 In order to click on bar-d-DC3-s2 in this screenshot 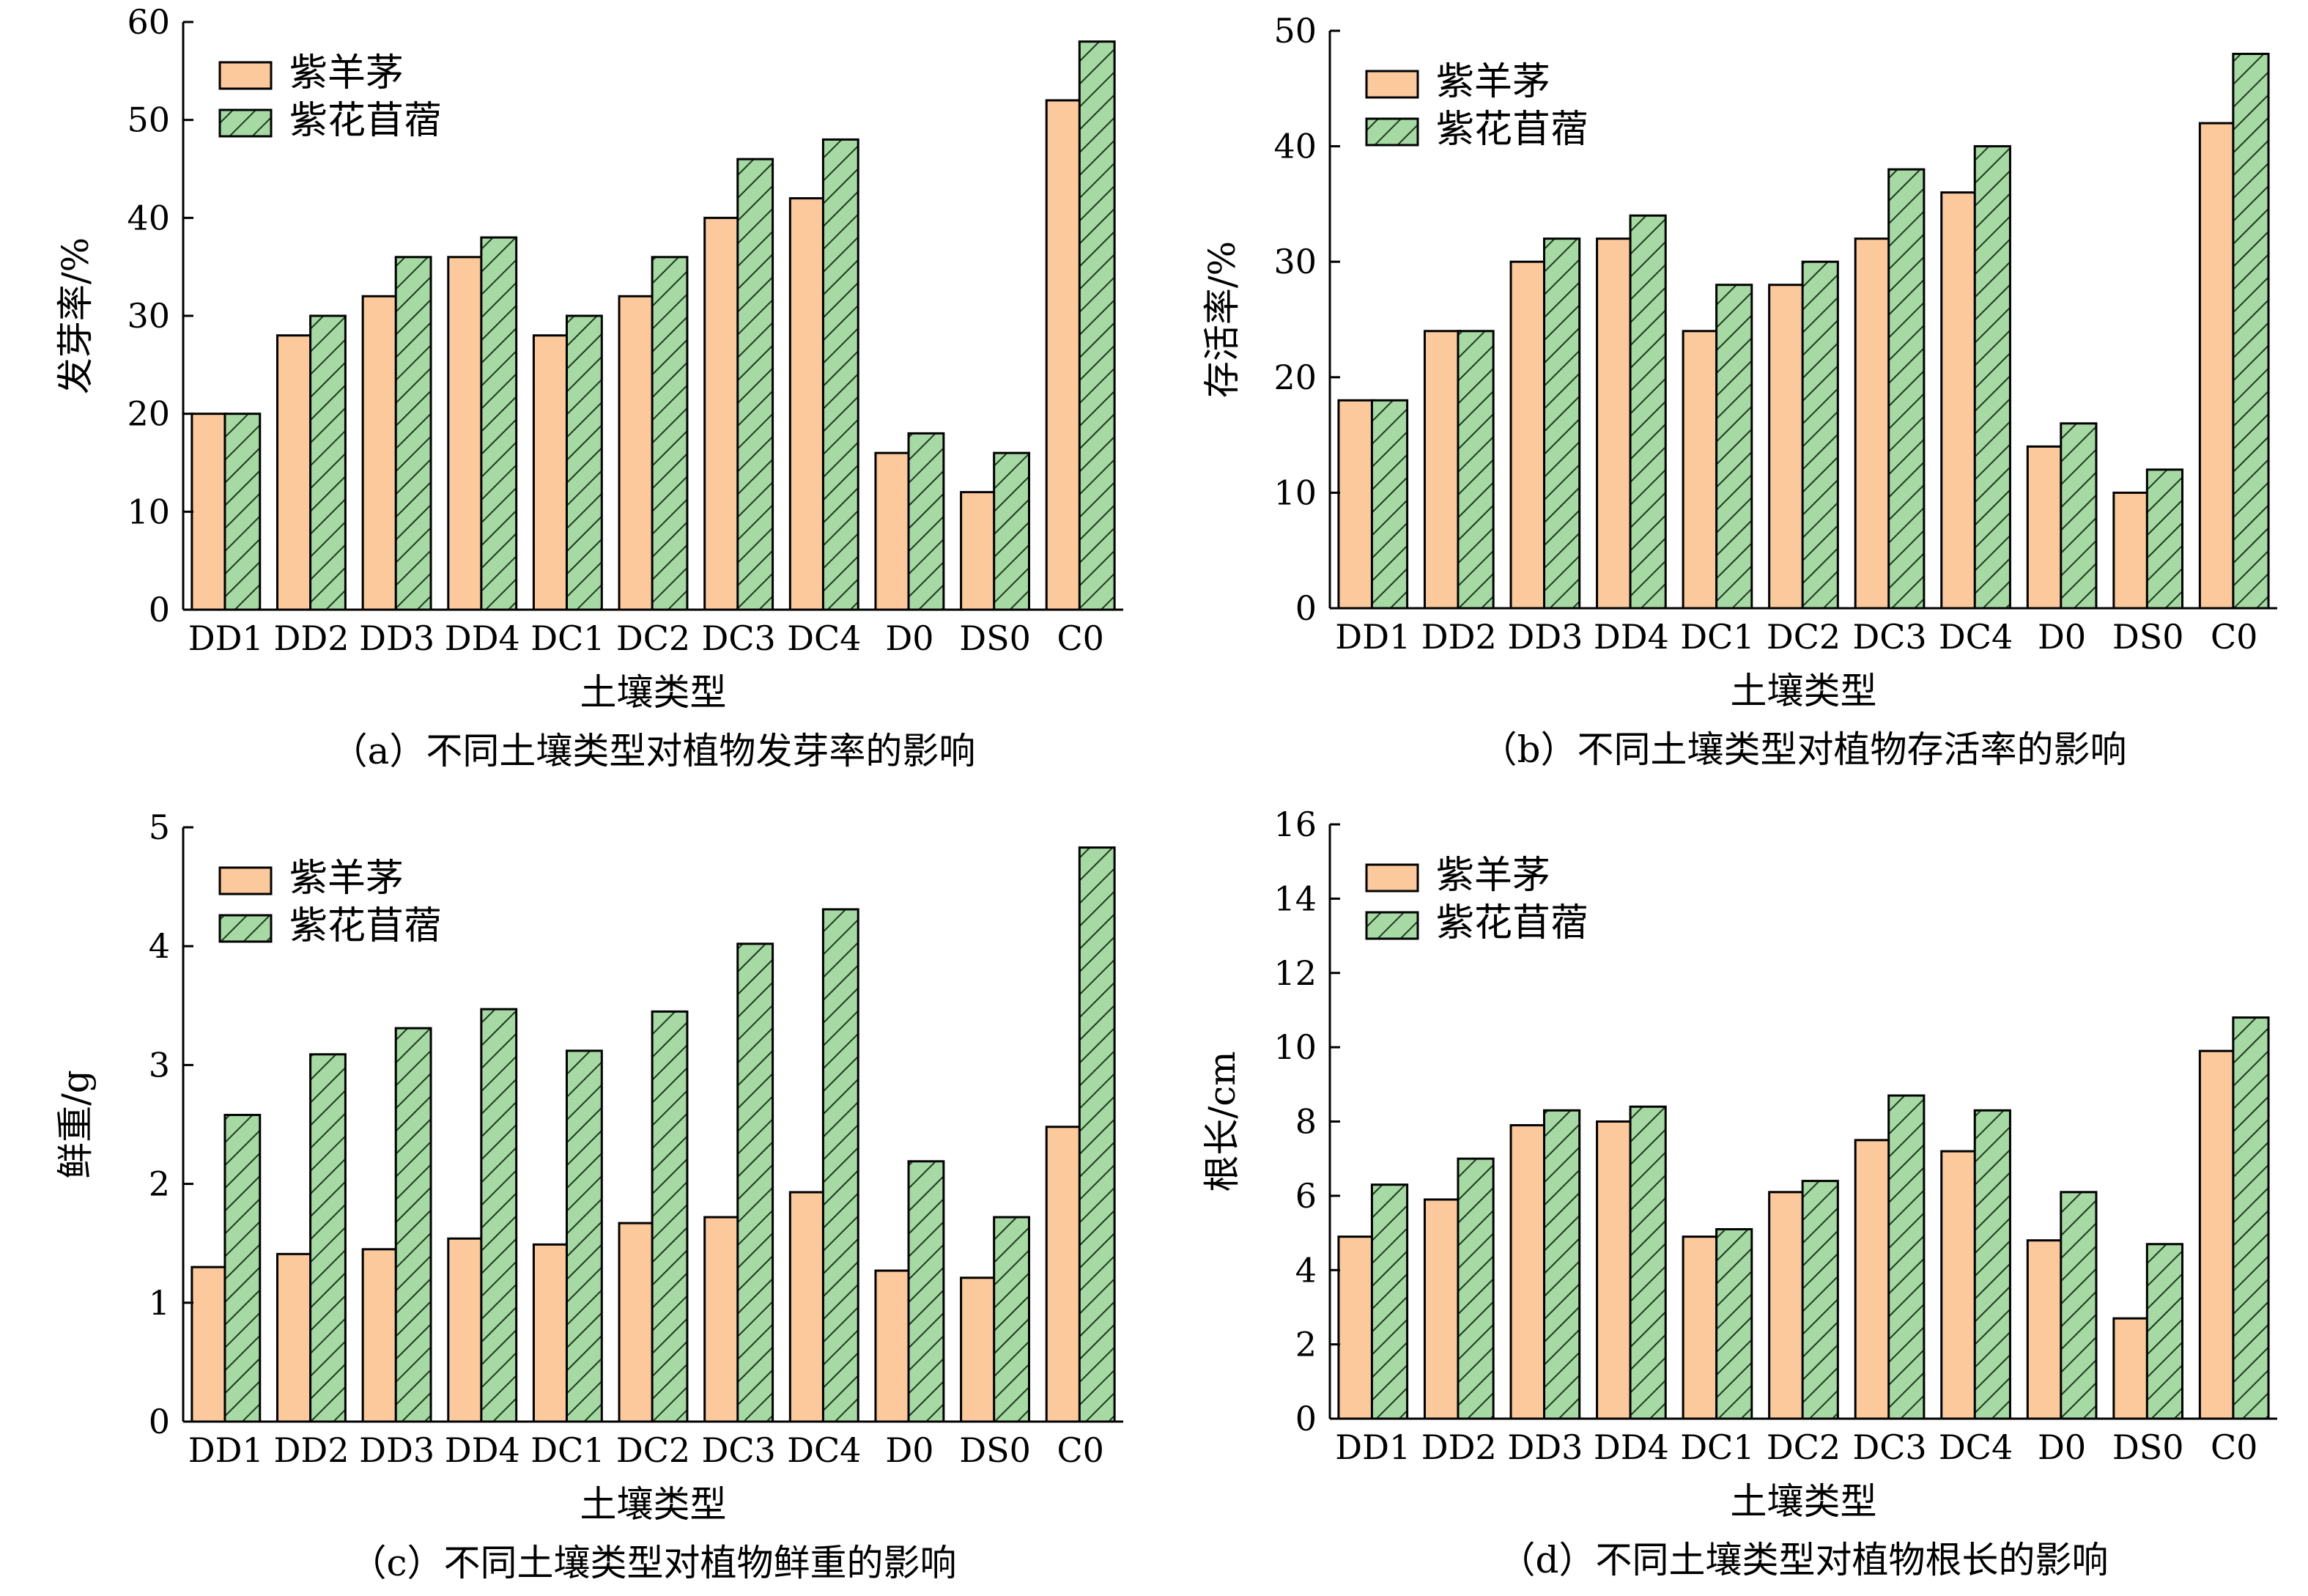, I will do `click(1906, 1257)`.